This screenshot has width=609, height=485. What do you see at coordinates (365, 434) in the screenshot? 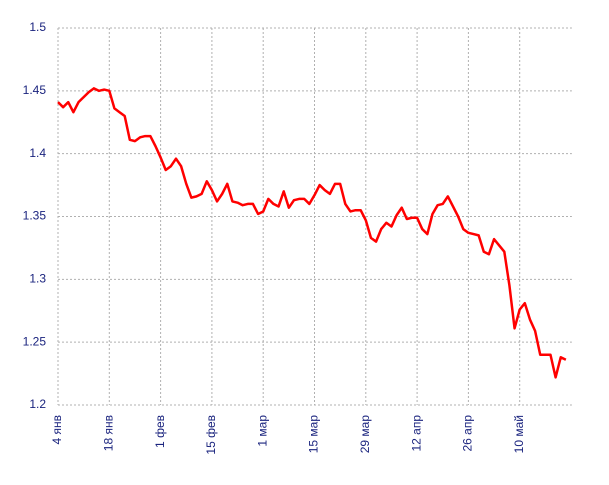
I see `x-tick-label: 29 мар` at bounding box center [365, 434].